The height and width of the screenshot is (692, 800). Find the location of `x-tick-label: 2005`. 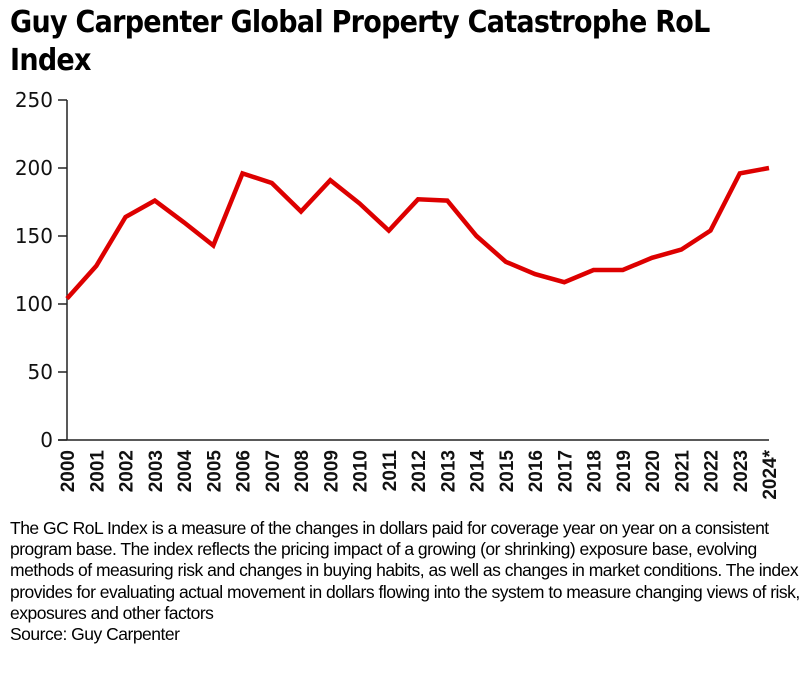

x-tick-label: 2005 is located at coordinates (214, 471).